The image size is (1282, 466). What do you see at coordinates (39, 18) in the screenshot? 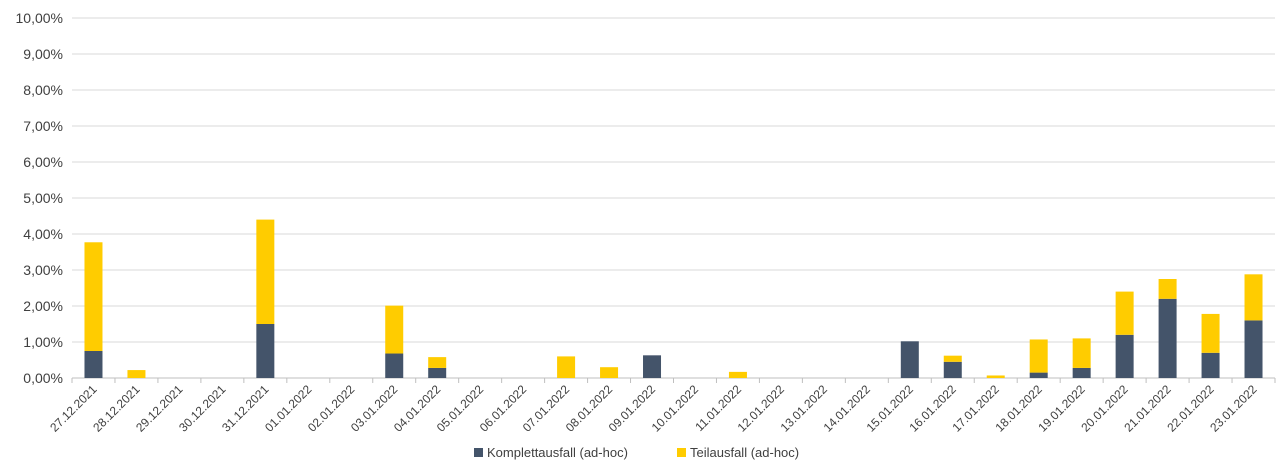
I see `y-tick-label: 10,00%` at bounding box center [39, 18].